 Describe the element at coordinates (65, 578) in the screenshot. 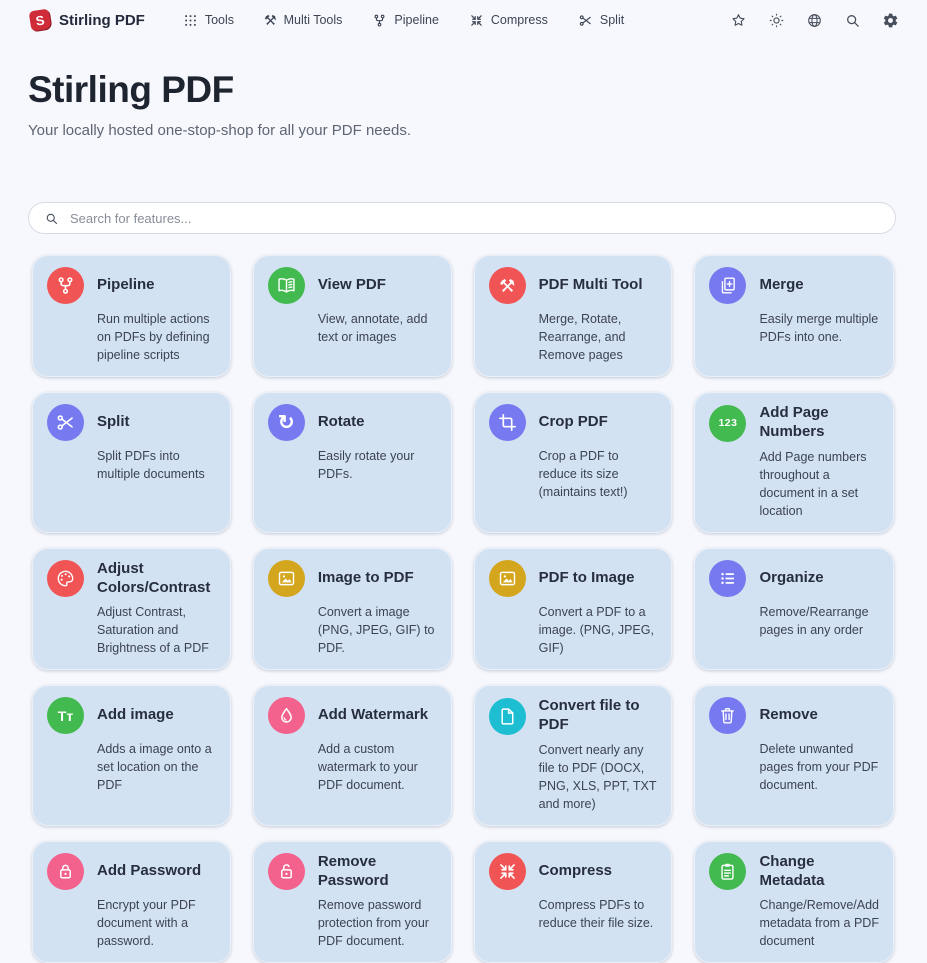

I see `palette-icon` at that location.